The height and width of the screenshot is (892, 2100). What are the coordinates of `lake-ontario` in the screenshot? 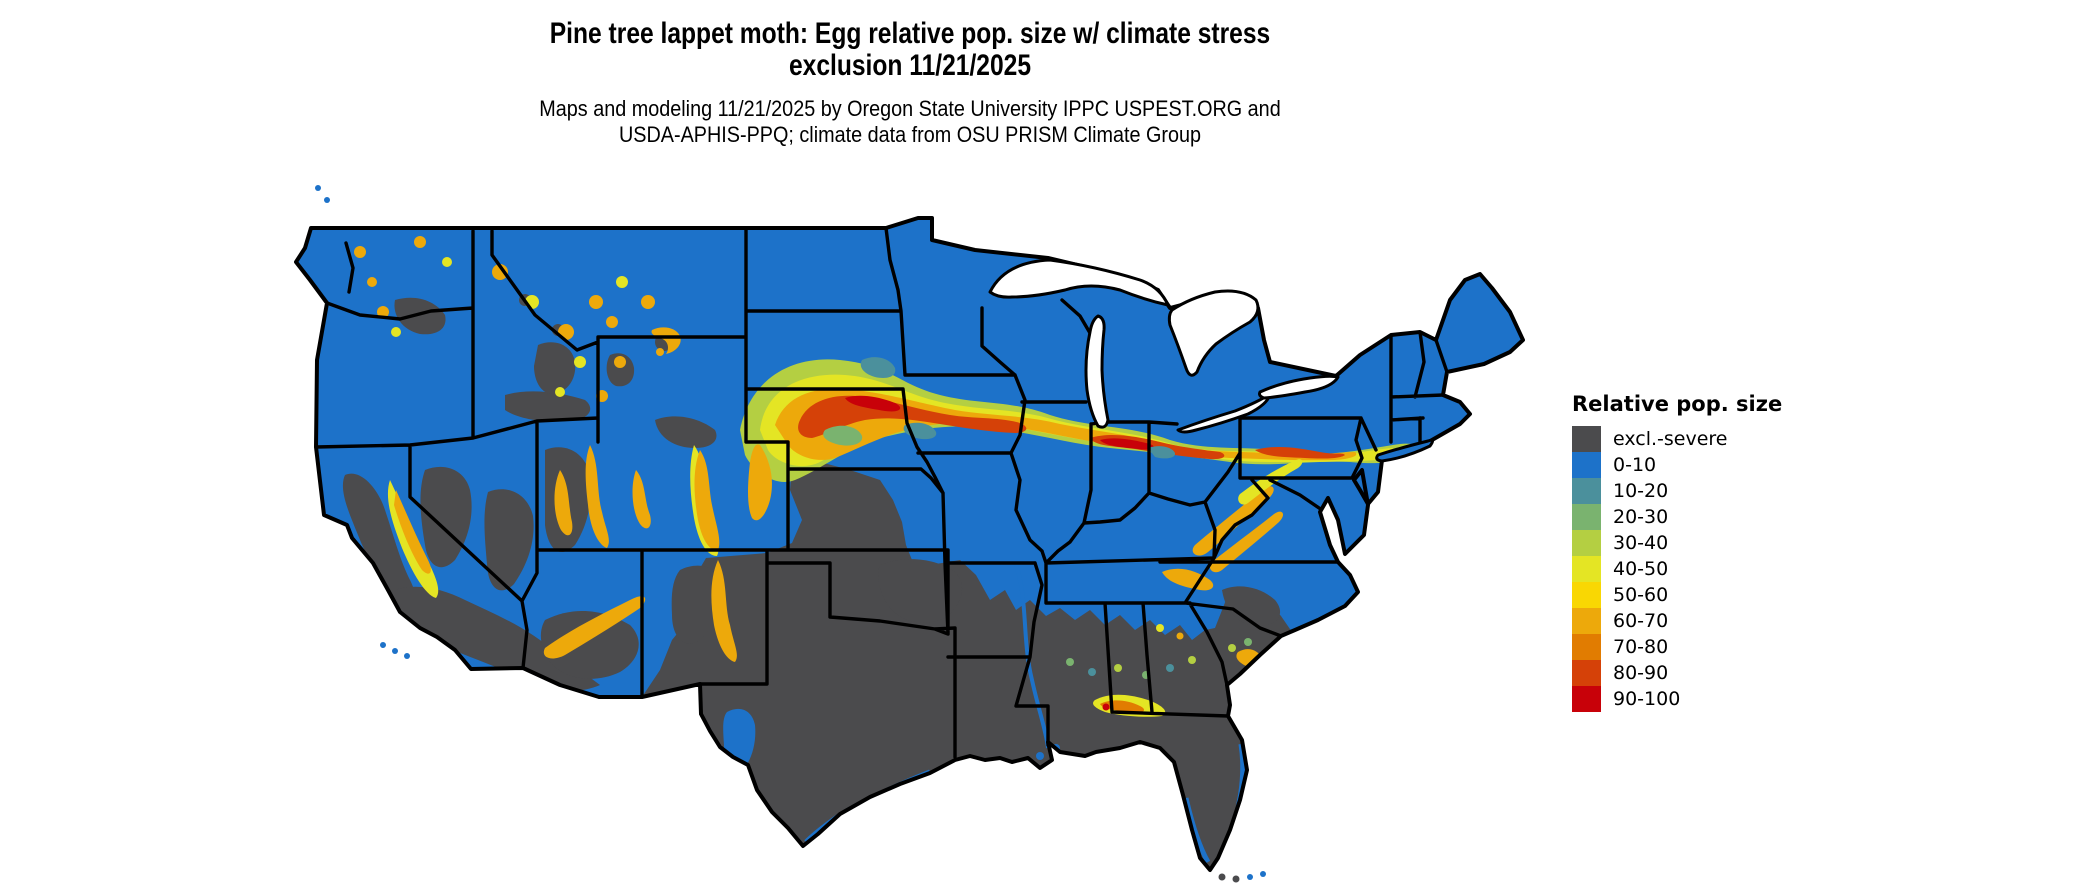 It's located at (1299, 387).